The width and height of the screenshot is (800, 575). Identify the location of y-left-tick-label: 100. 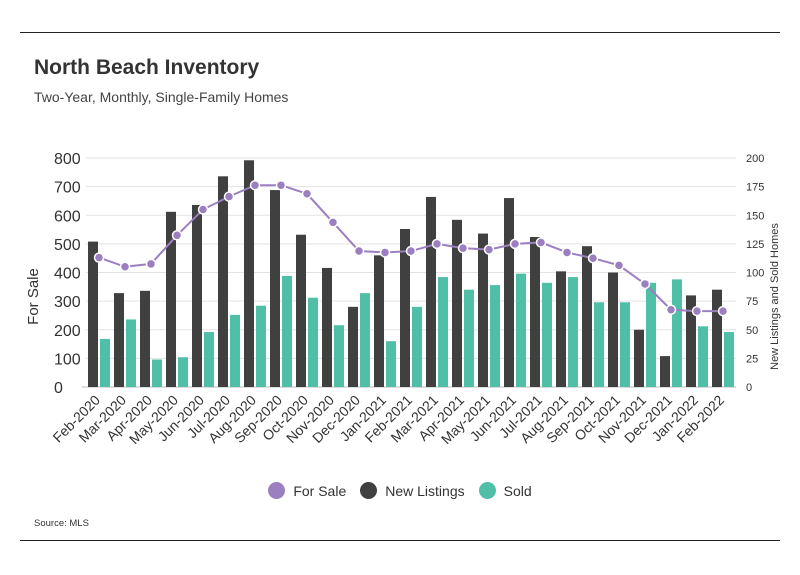
(67, 359).